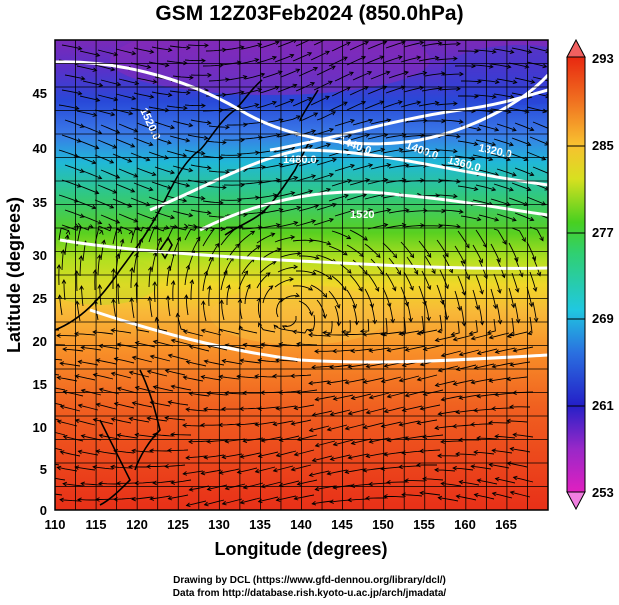 This screenshot has width=619, height=605. Describe the element at coordinates (342, 524) in the screenshot. I see `x-tick-145: 145` at that location.